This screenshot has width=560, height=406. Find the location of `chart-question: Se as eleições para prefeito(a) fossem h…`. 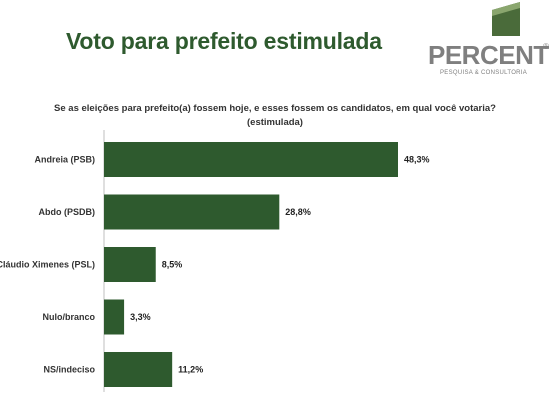

chart-question: Se as eleições para prefeito(a) fossem h… is located at coordinates (275, 116).